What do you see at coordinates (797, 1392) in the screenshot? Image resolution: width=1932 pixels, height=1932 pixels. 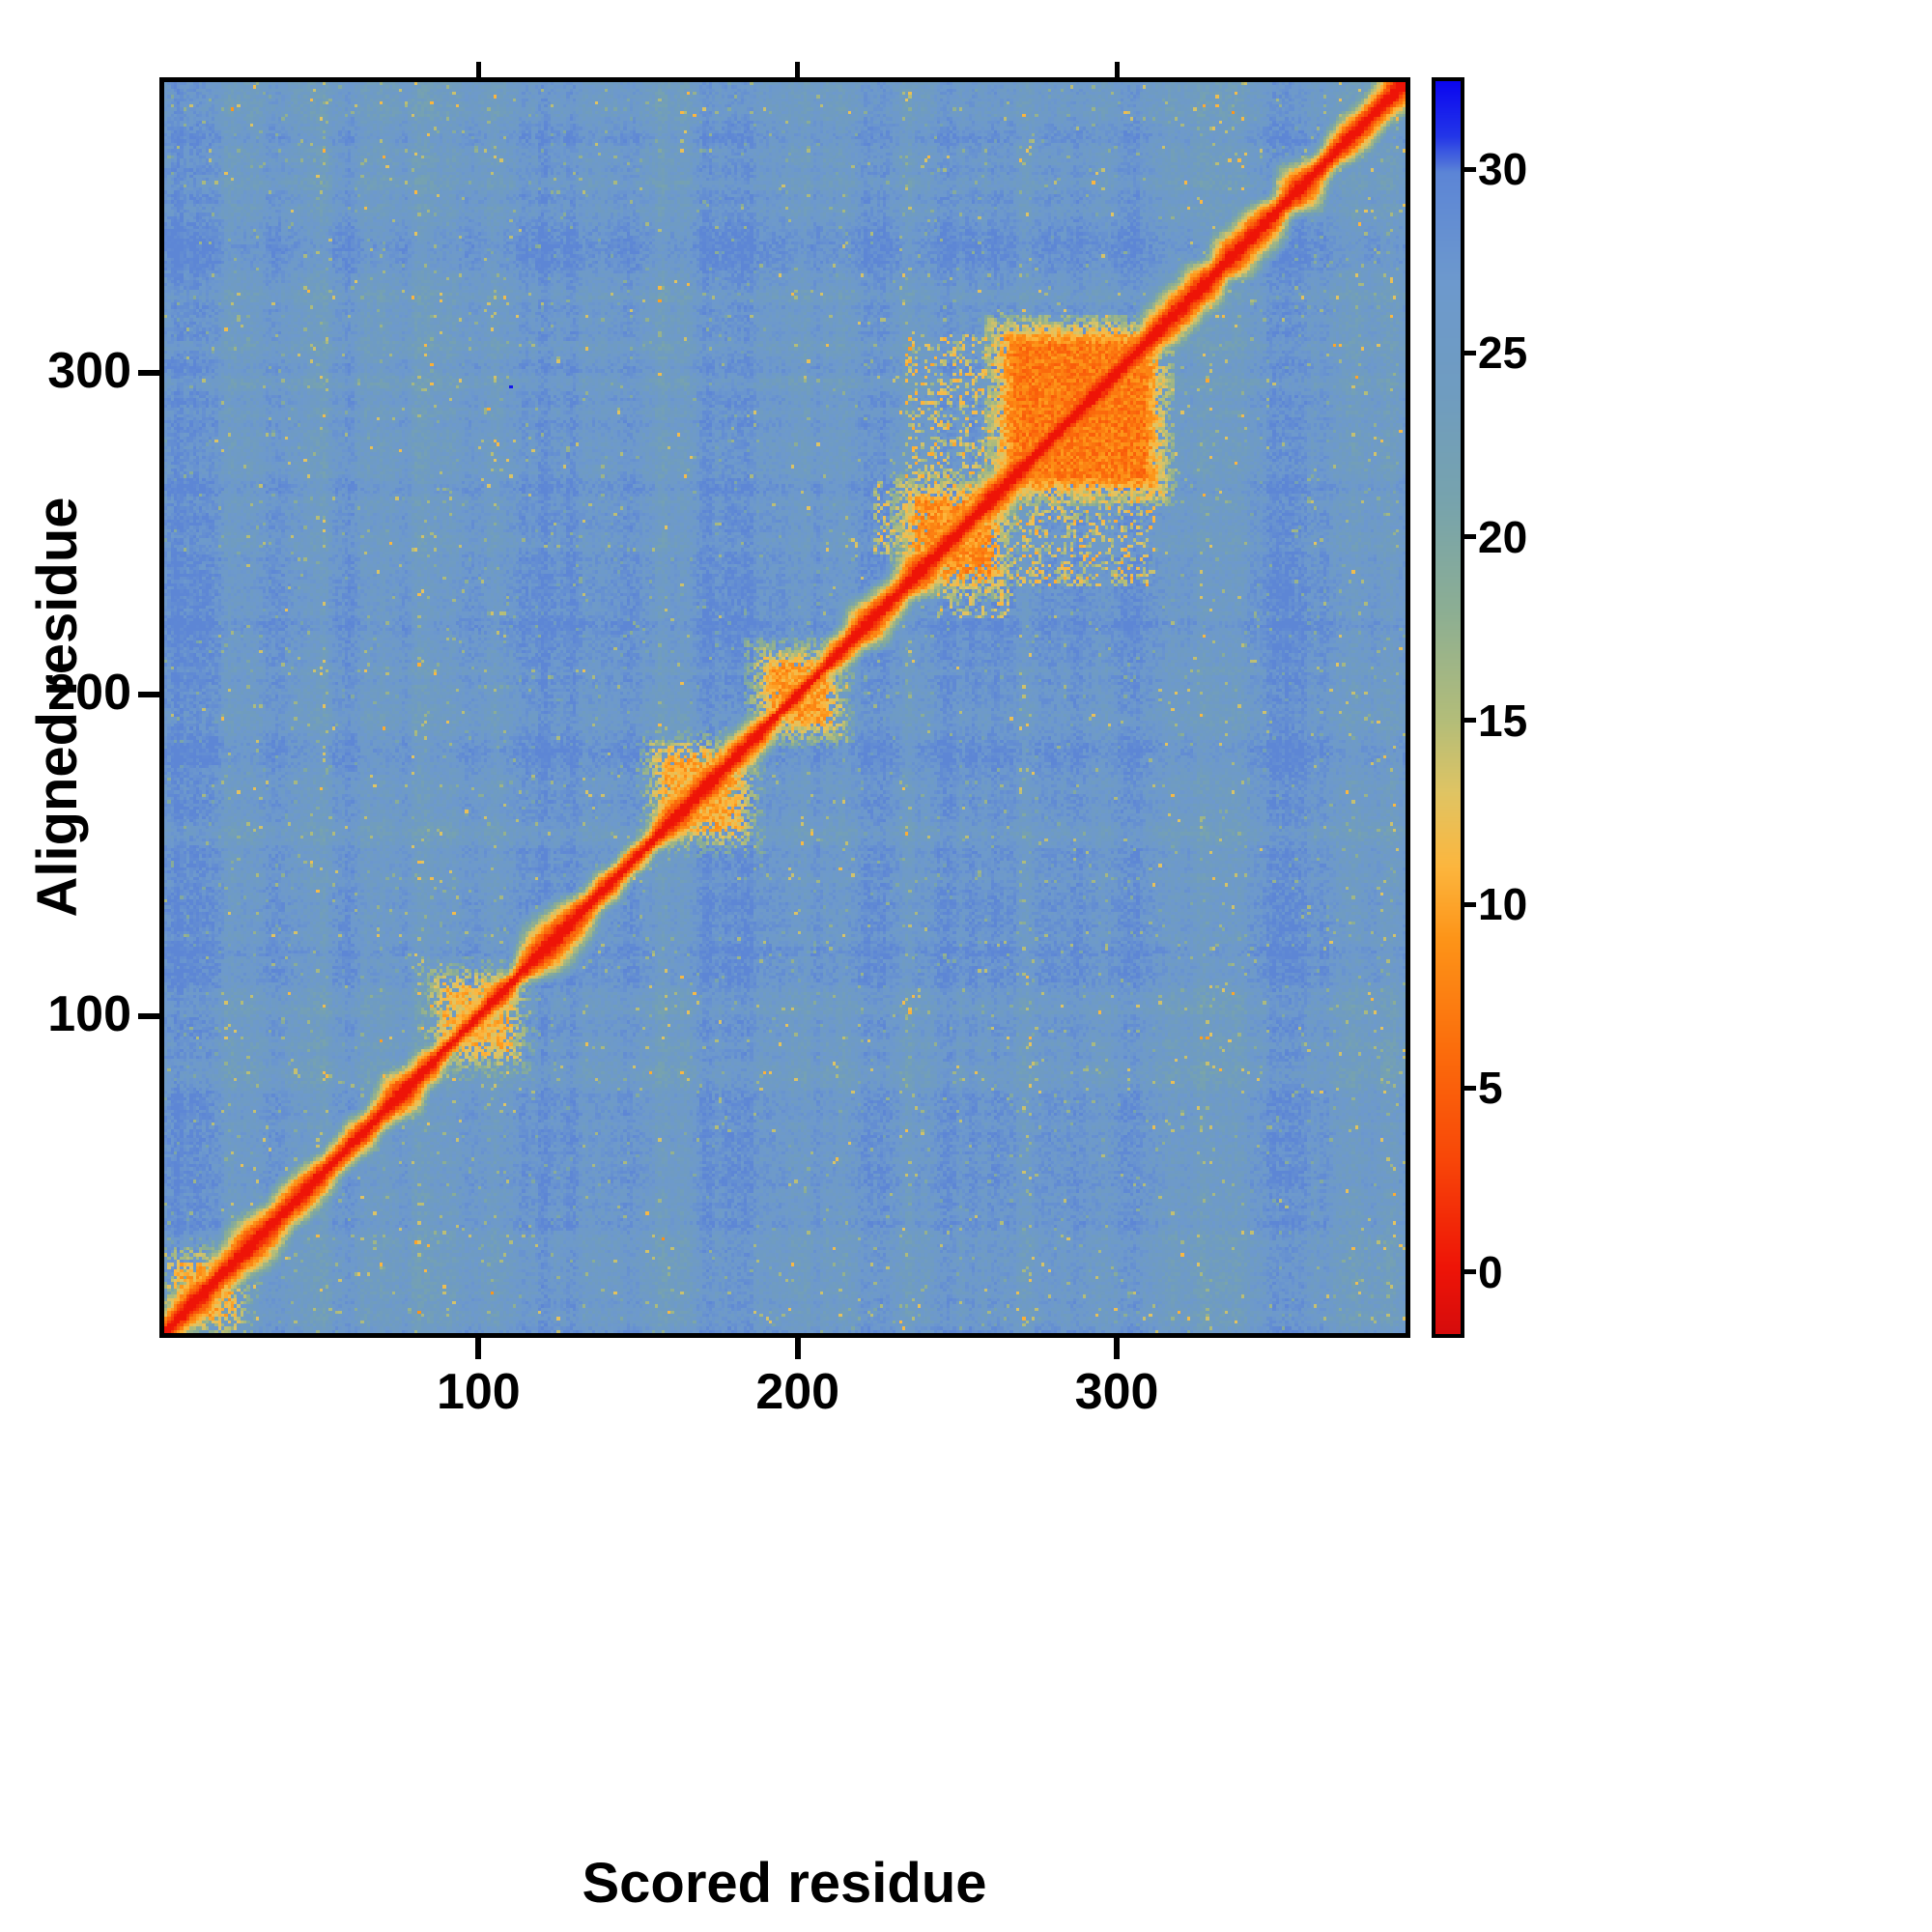 I see `x-tick-label: 200` at bounding box center [797, 1392].